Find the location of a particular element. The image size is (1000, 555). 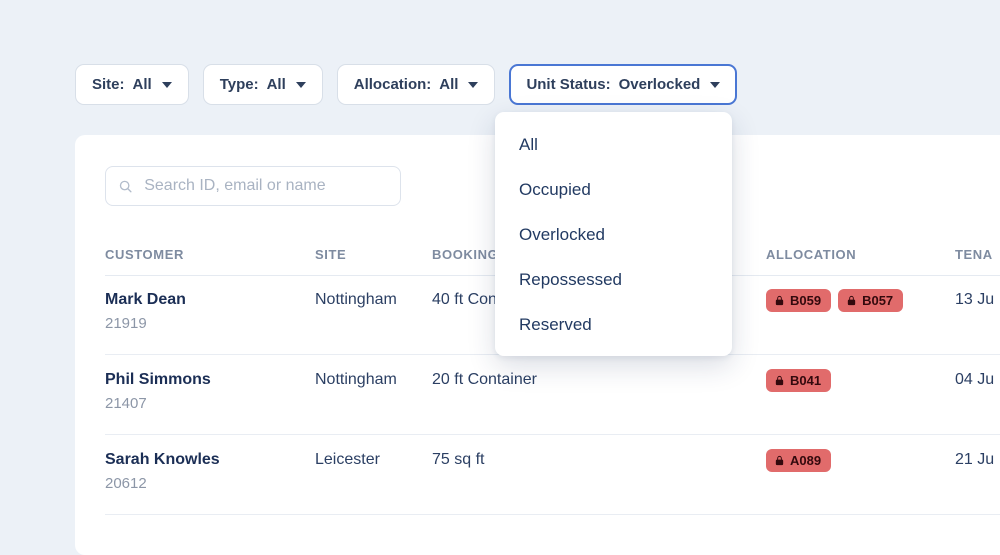

booking-cell: 20 ft Container is located at coordinates (484, 379).